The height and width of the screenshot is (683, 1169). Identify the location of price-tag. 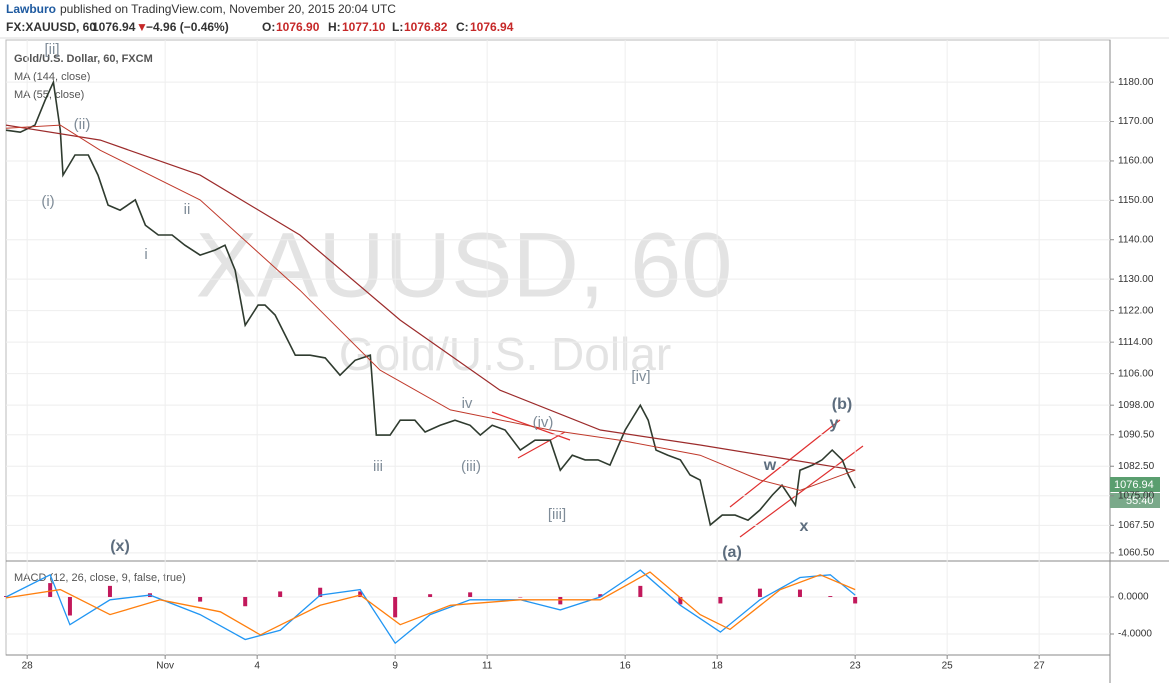
(1135, 484).